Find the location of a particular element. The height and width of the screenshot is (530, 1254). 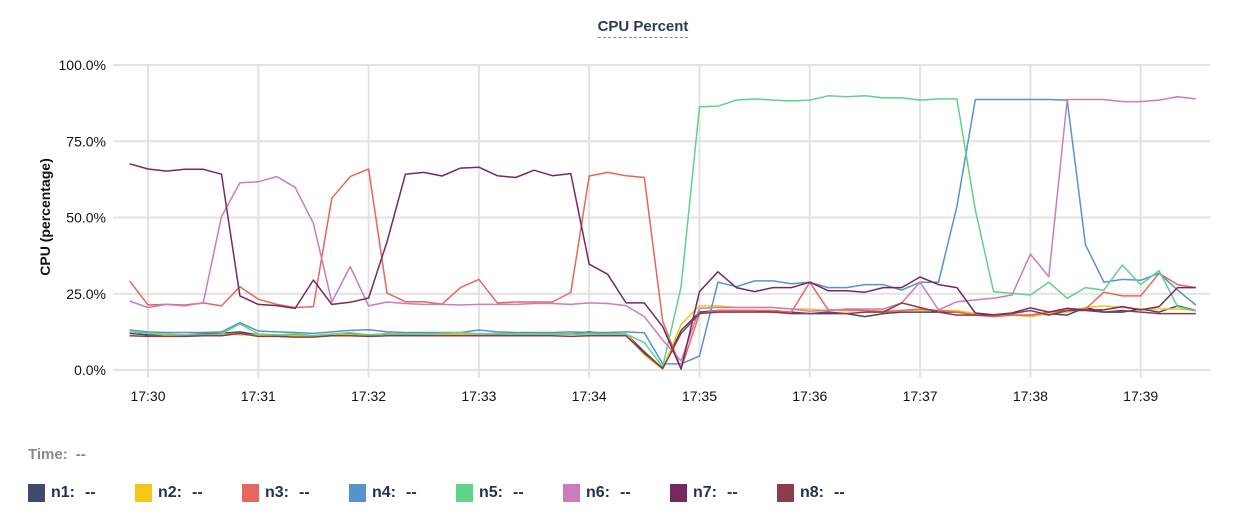

y-tick-label: 50.0% is located at coordinates (86, 218).